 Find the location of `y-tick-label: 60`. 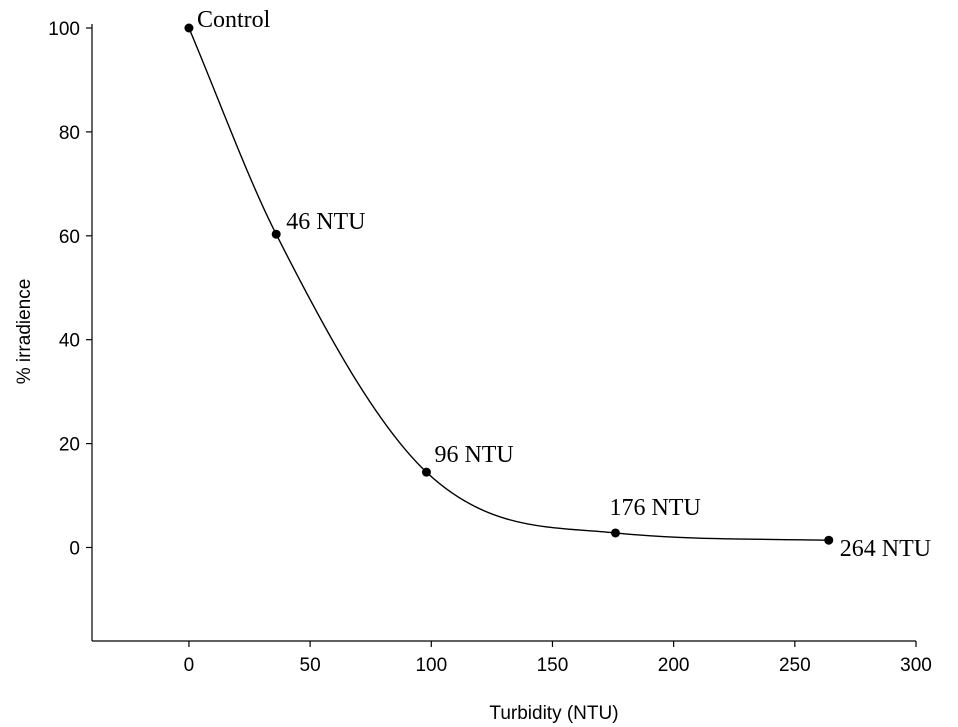

y-tick-label: 60 is located at coordinates (69, 237).